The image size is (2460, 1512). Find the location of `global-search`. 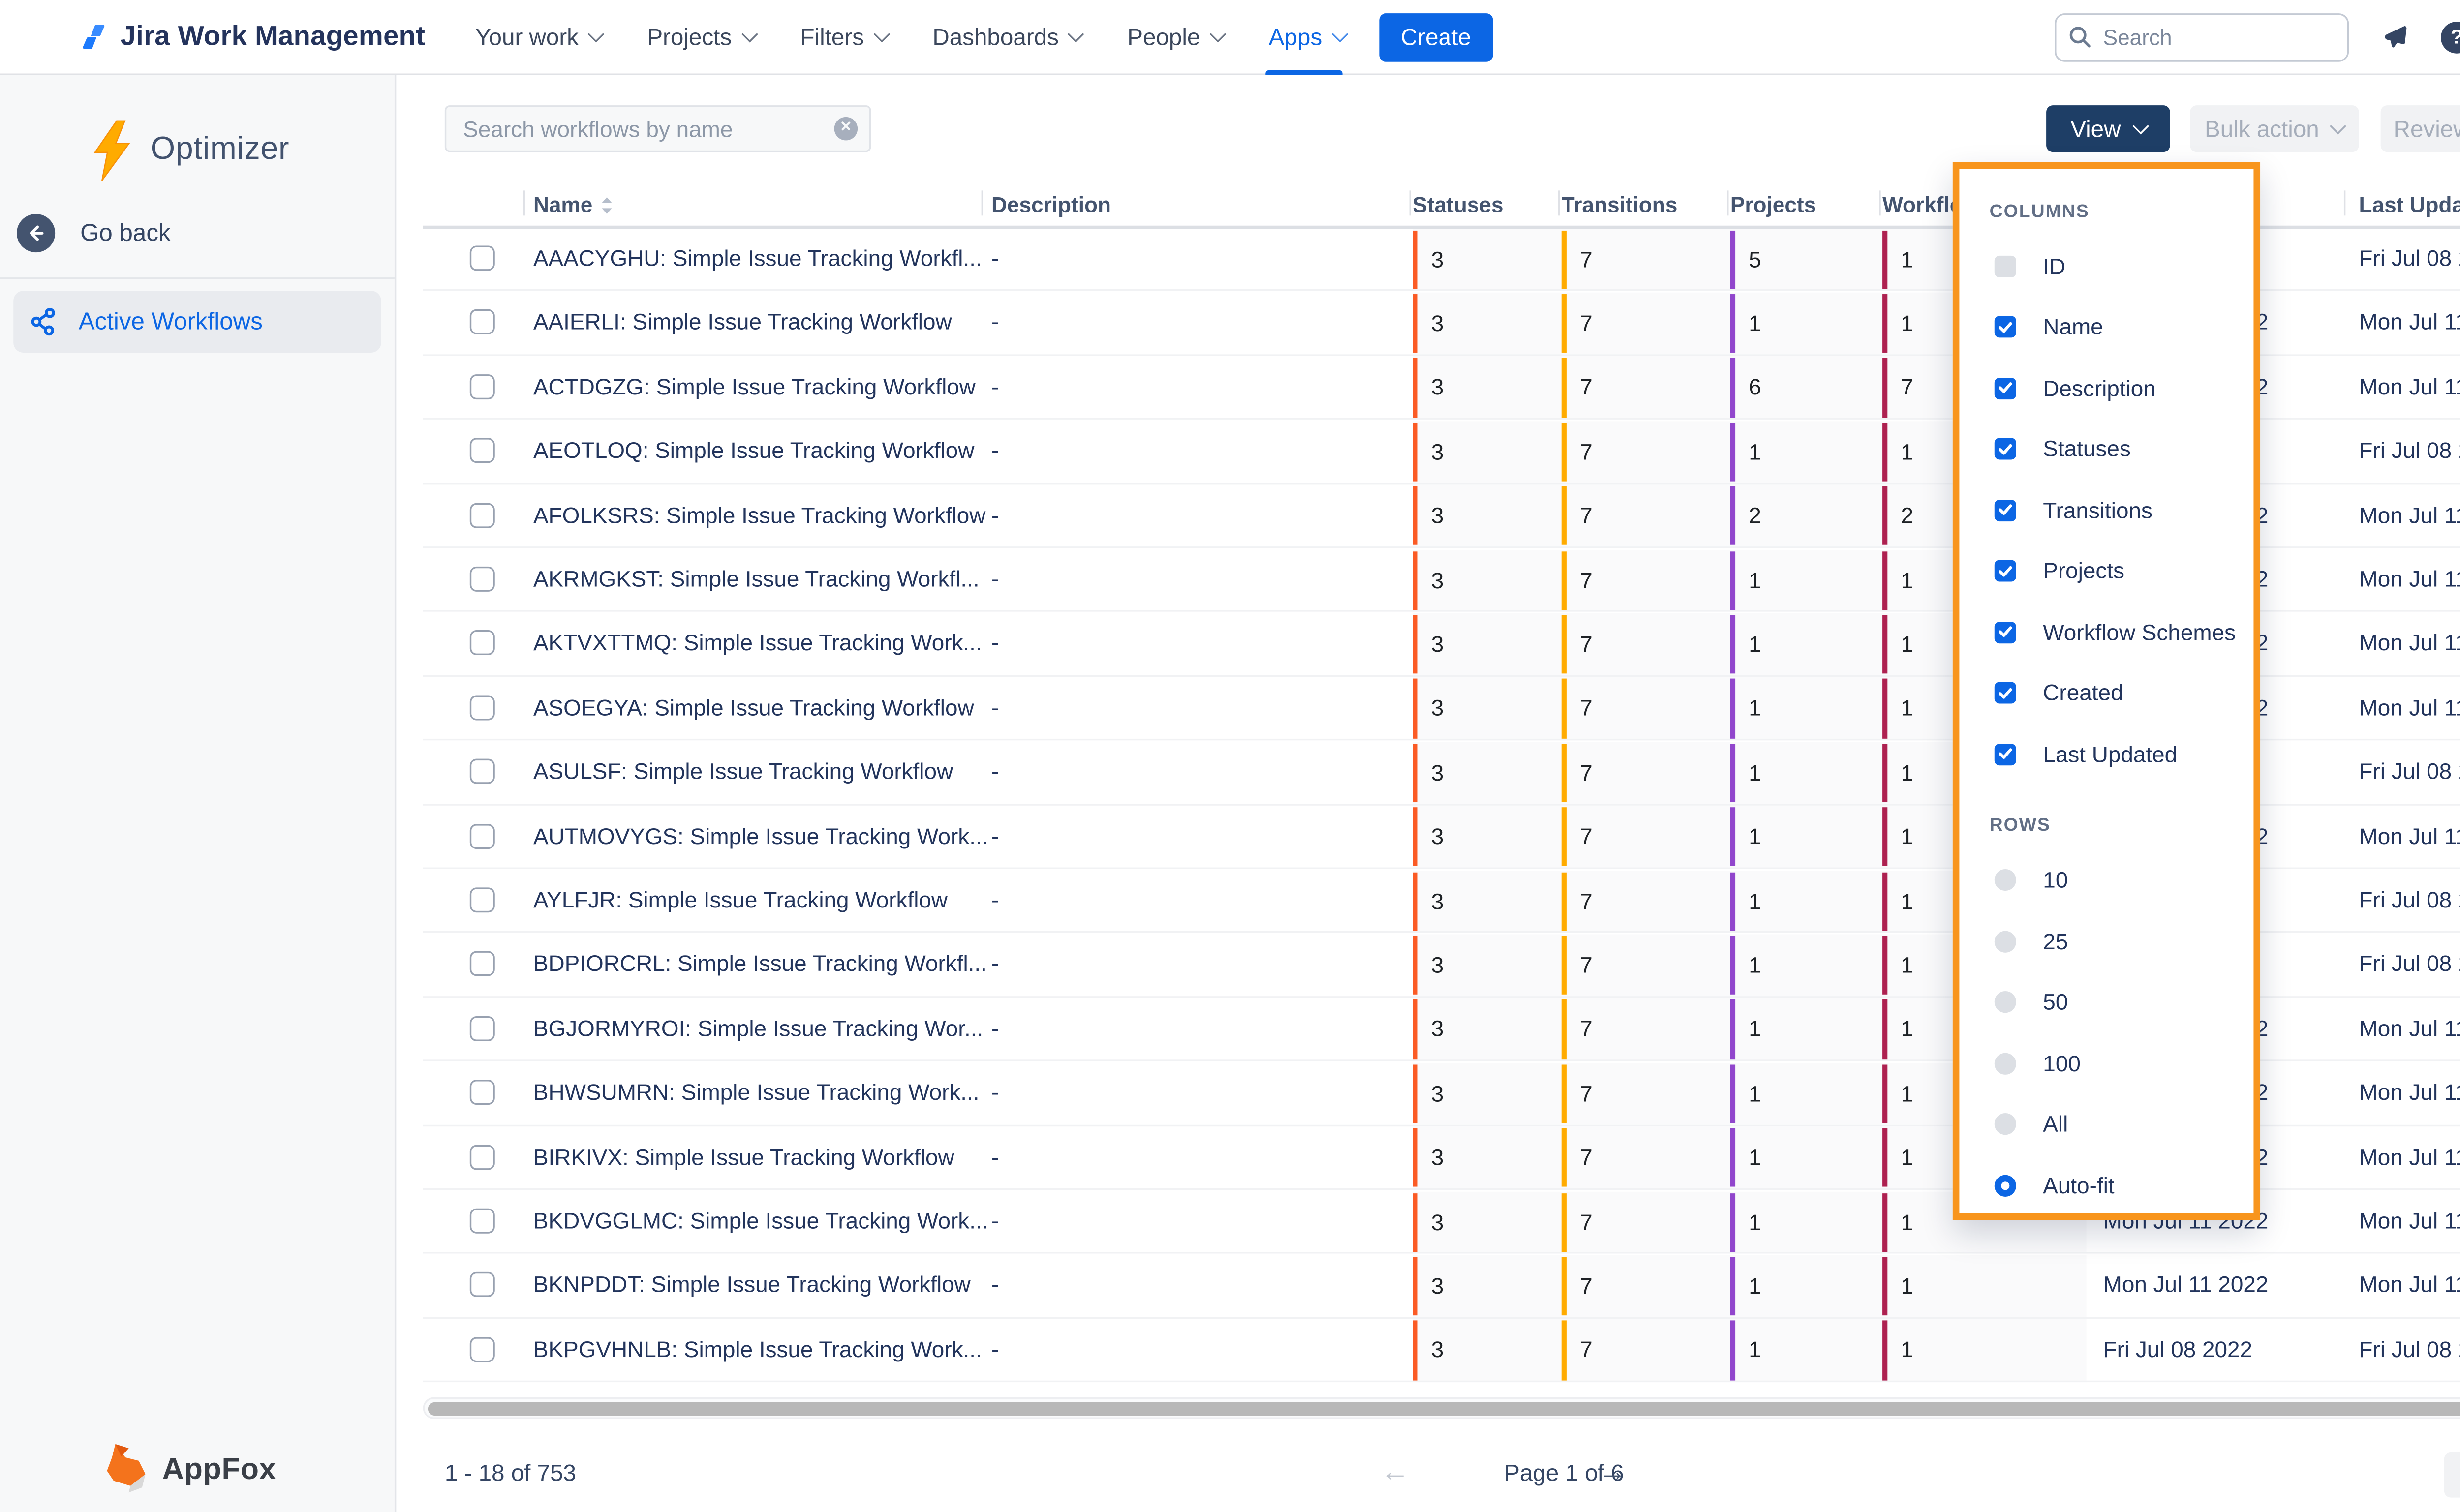

global-search is located at coordinates (2202, 36).